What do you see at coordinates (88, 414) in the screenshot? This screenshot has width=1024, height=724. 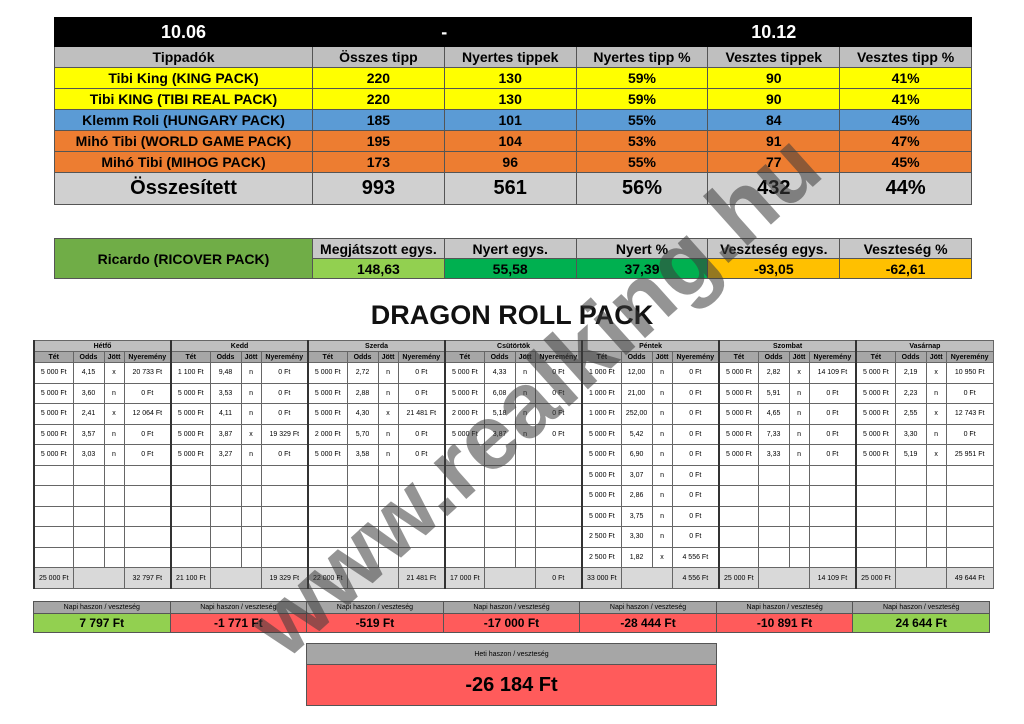 I see `odds-cell: 2,41` at bounding box center [88, 414].